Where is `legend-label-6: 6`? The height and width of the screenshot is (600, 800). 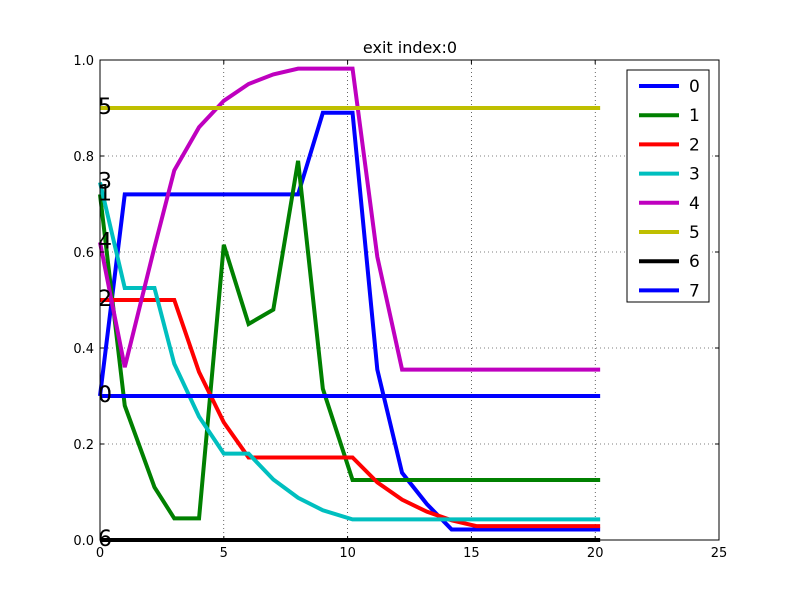
legend-label-6: 6 is located at coordinates (694, 262).